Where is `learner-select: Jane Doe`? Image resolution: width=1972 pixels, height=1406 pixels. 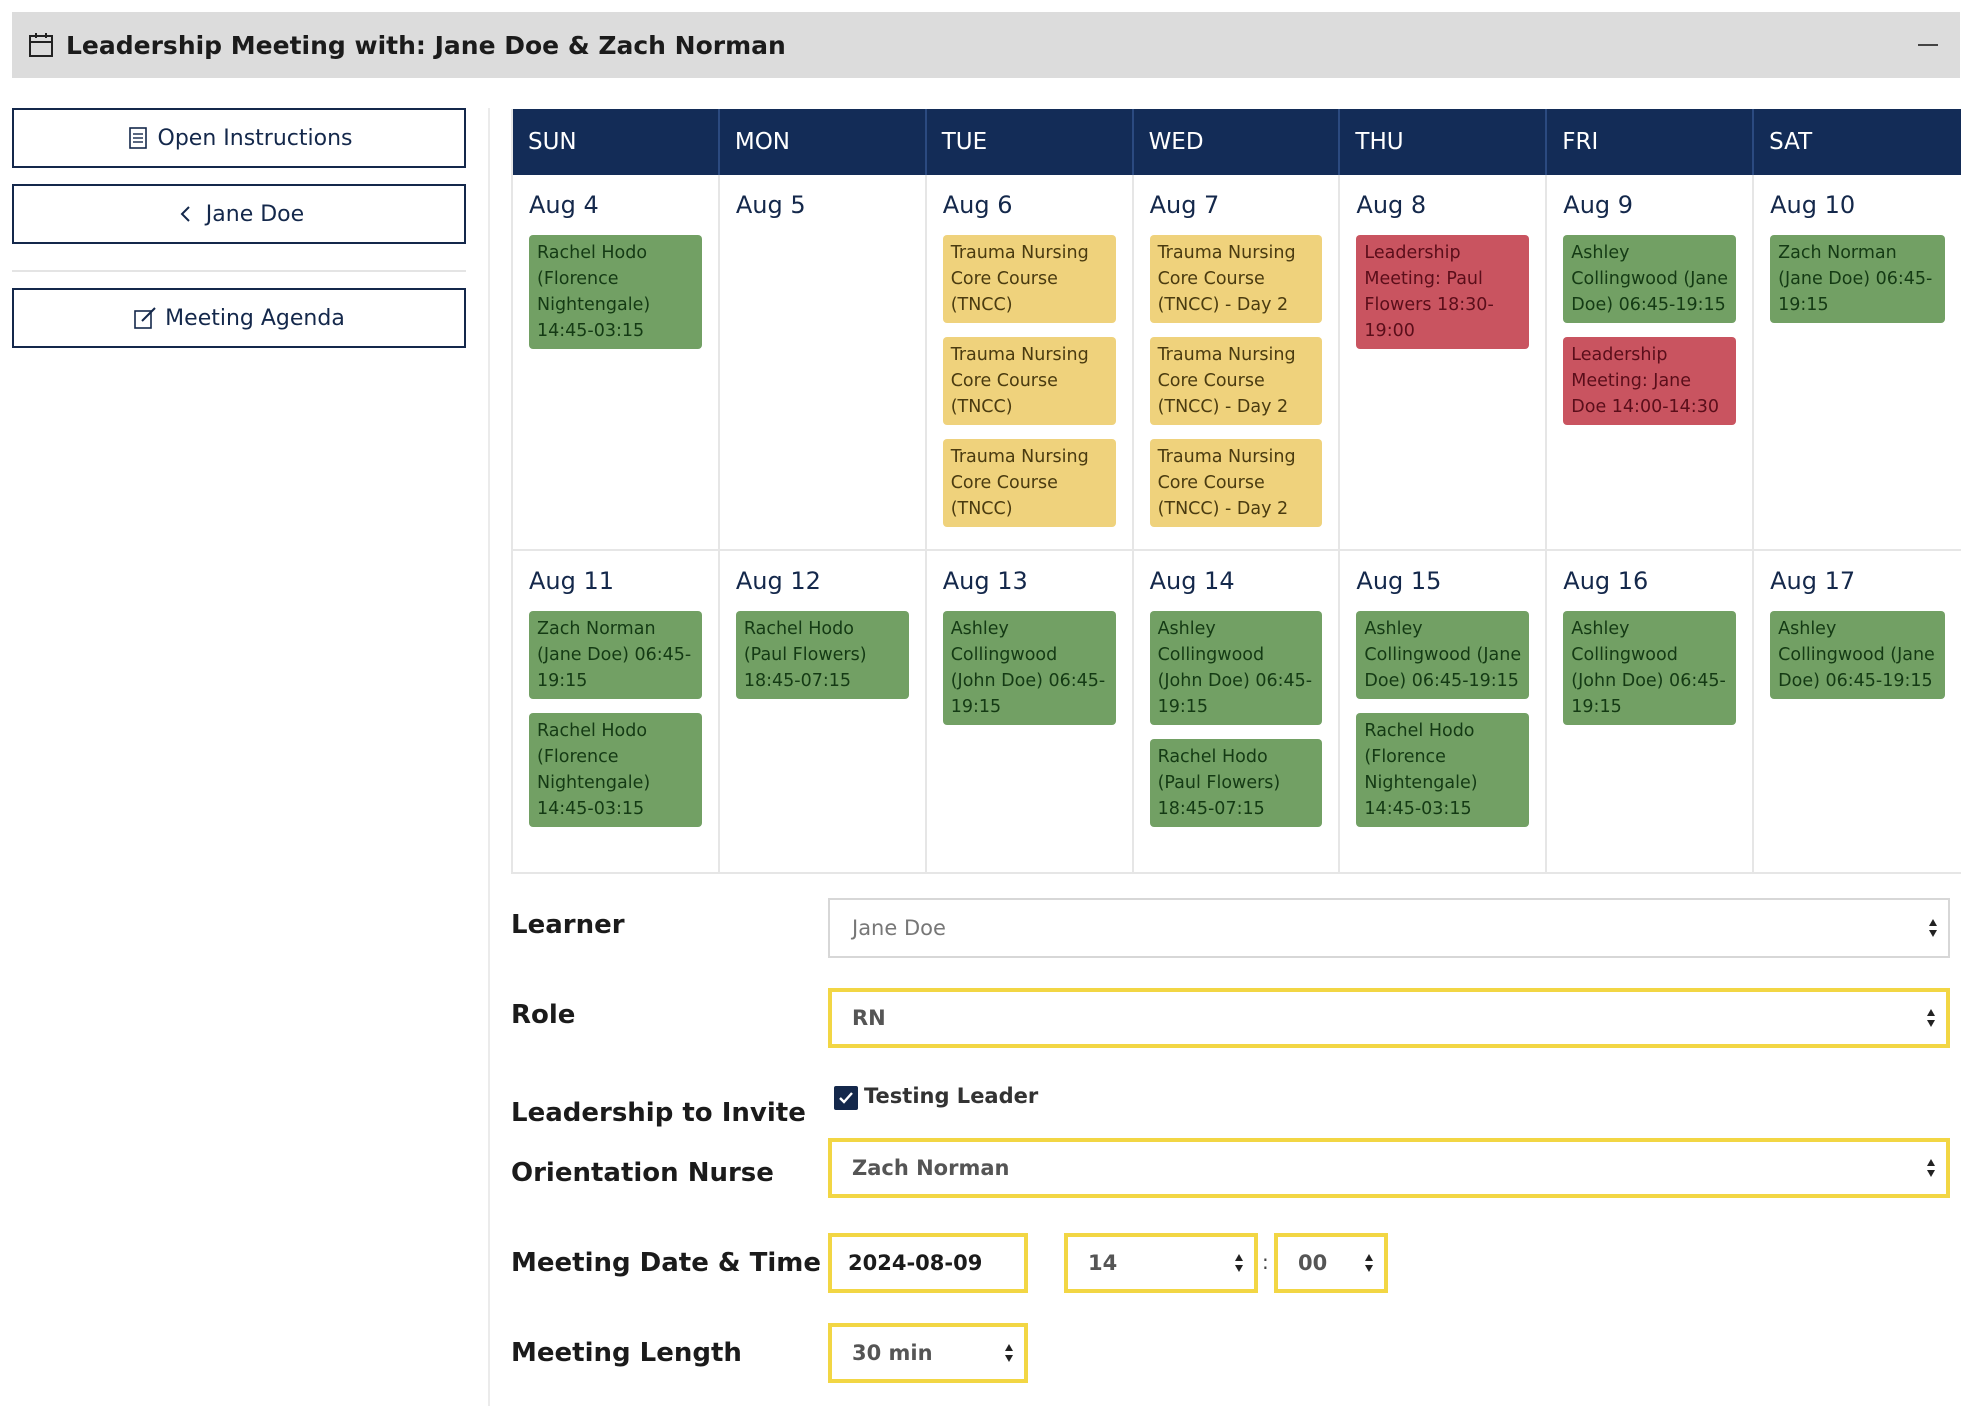 learner-select: Jane Doe is located at coordinates (1389, 928).